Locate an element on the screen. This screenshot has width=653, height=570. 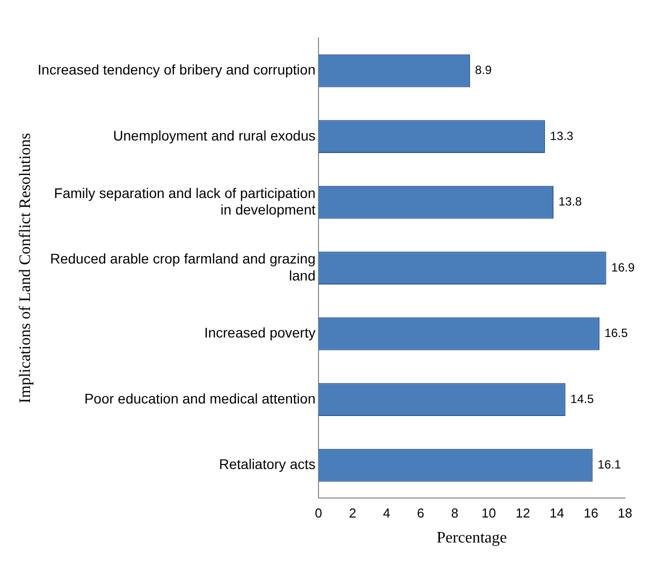
data-label: 16.1 is located at coordinates (610, 465).